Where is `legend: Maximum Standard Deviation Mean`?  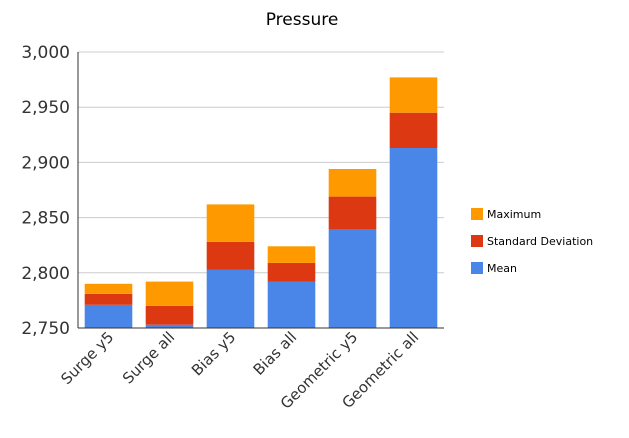 legend: Maximum Standard Deviation Mean is located at coordinates (532, 241).